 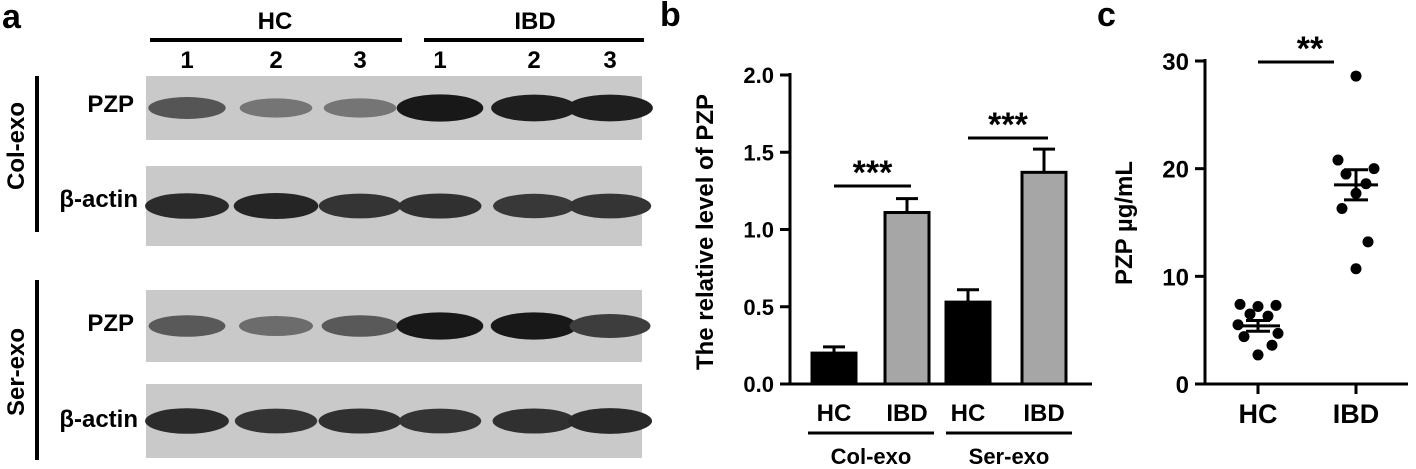 What do you see at coordinates (758, 230) in the screenshot?
I see `b-y-tick-label: 1.0` at bounding box center [758, 230].